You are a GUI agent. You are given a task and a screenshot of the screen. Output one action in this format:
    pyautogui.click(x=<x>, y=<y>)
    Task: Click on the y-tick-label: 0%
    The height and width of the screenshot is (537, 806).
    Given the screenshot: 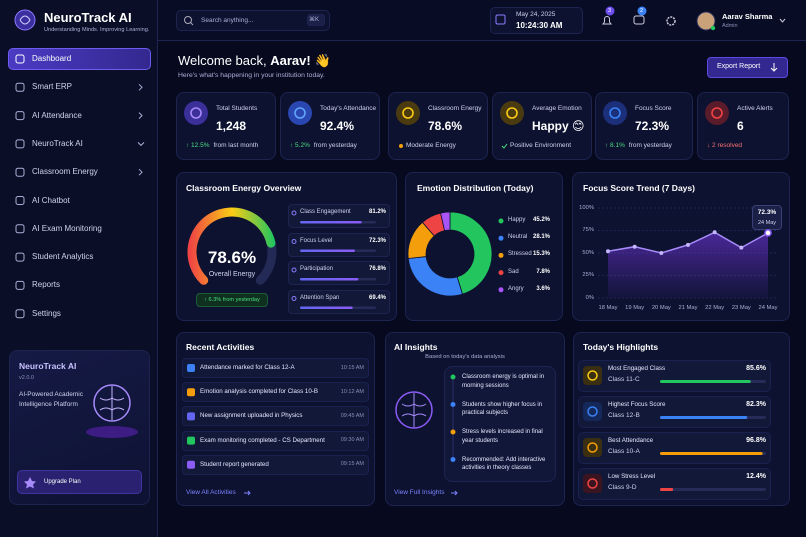 What is the action you would take?
    pyautogui.click(x=589, y=297)
    